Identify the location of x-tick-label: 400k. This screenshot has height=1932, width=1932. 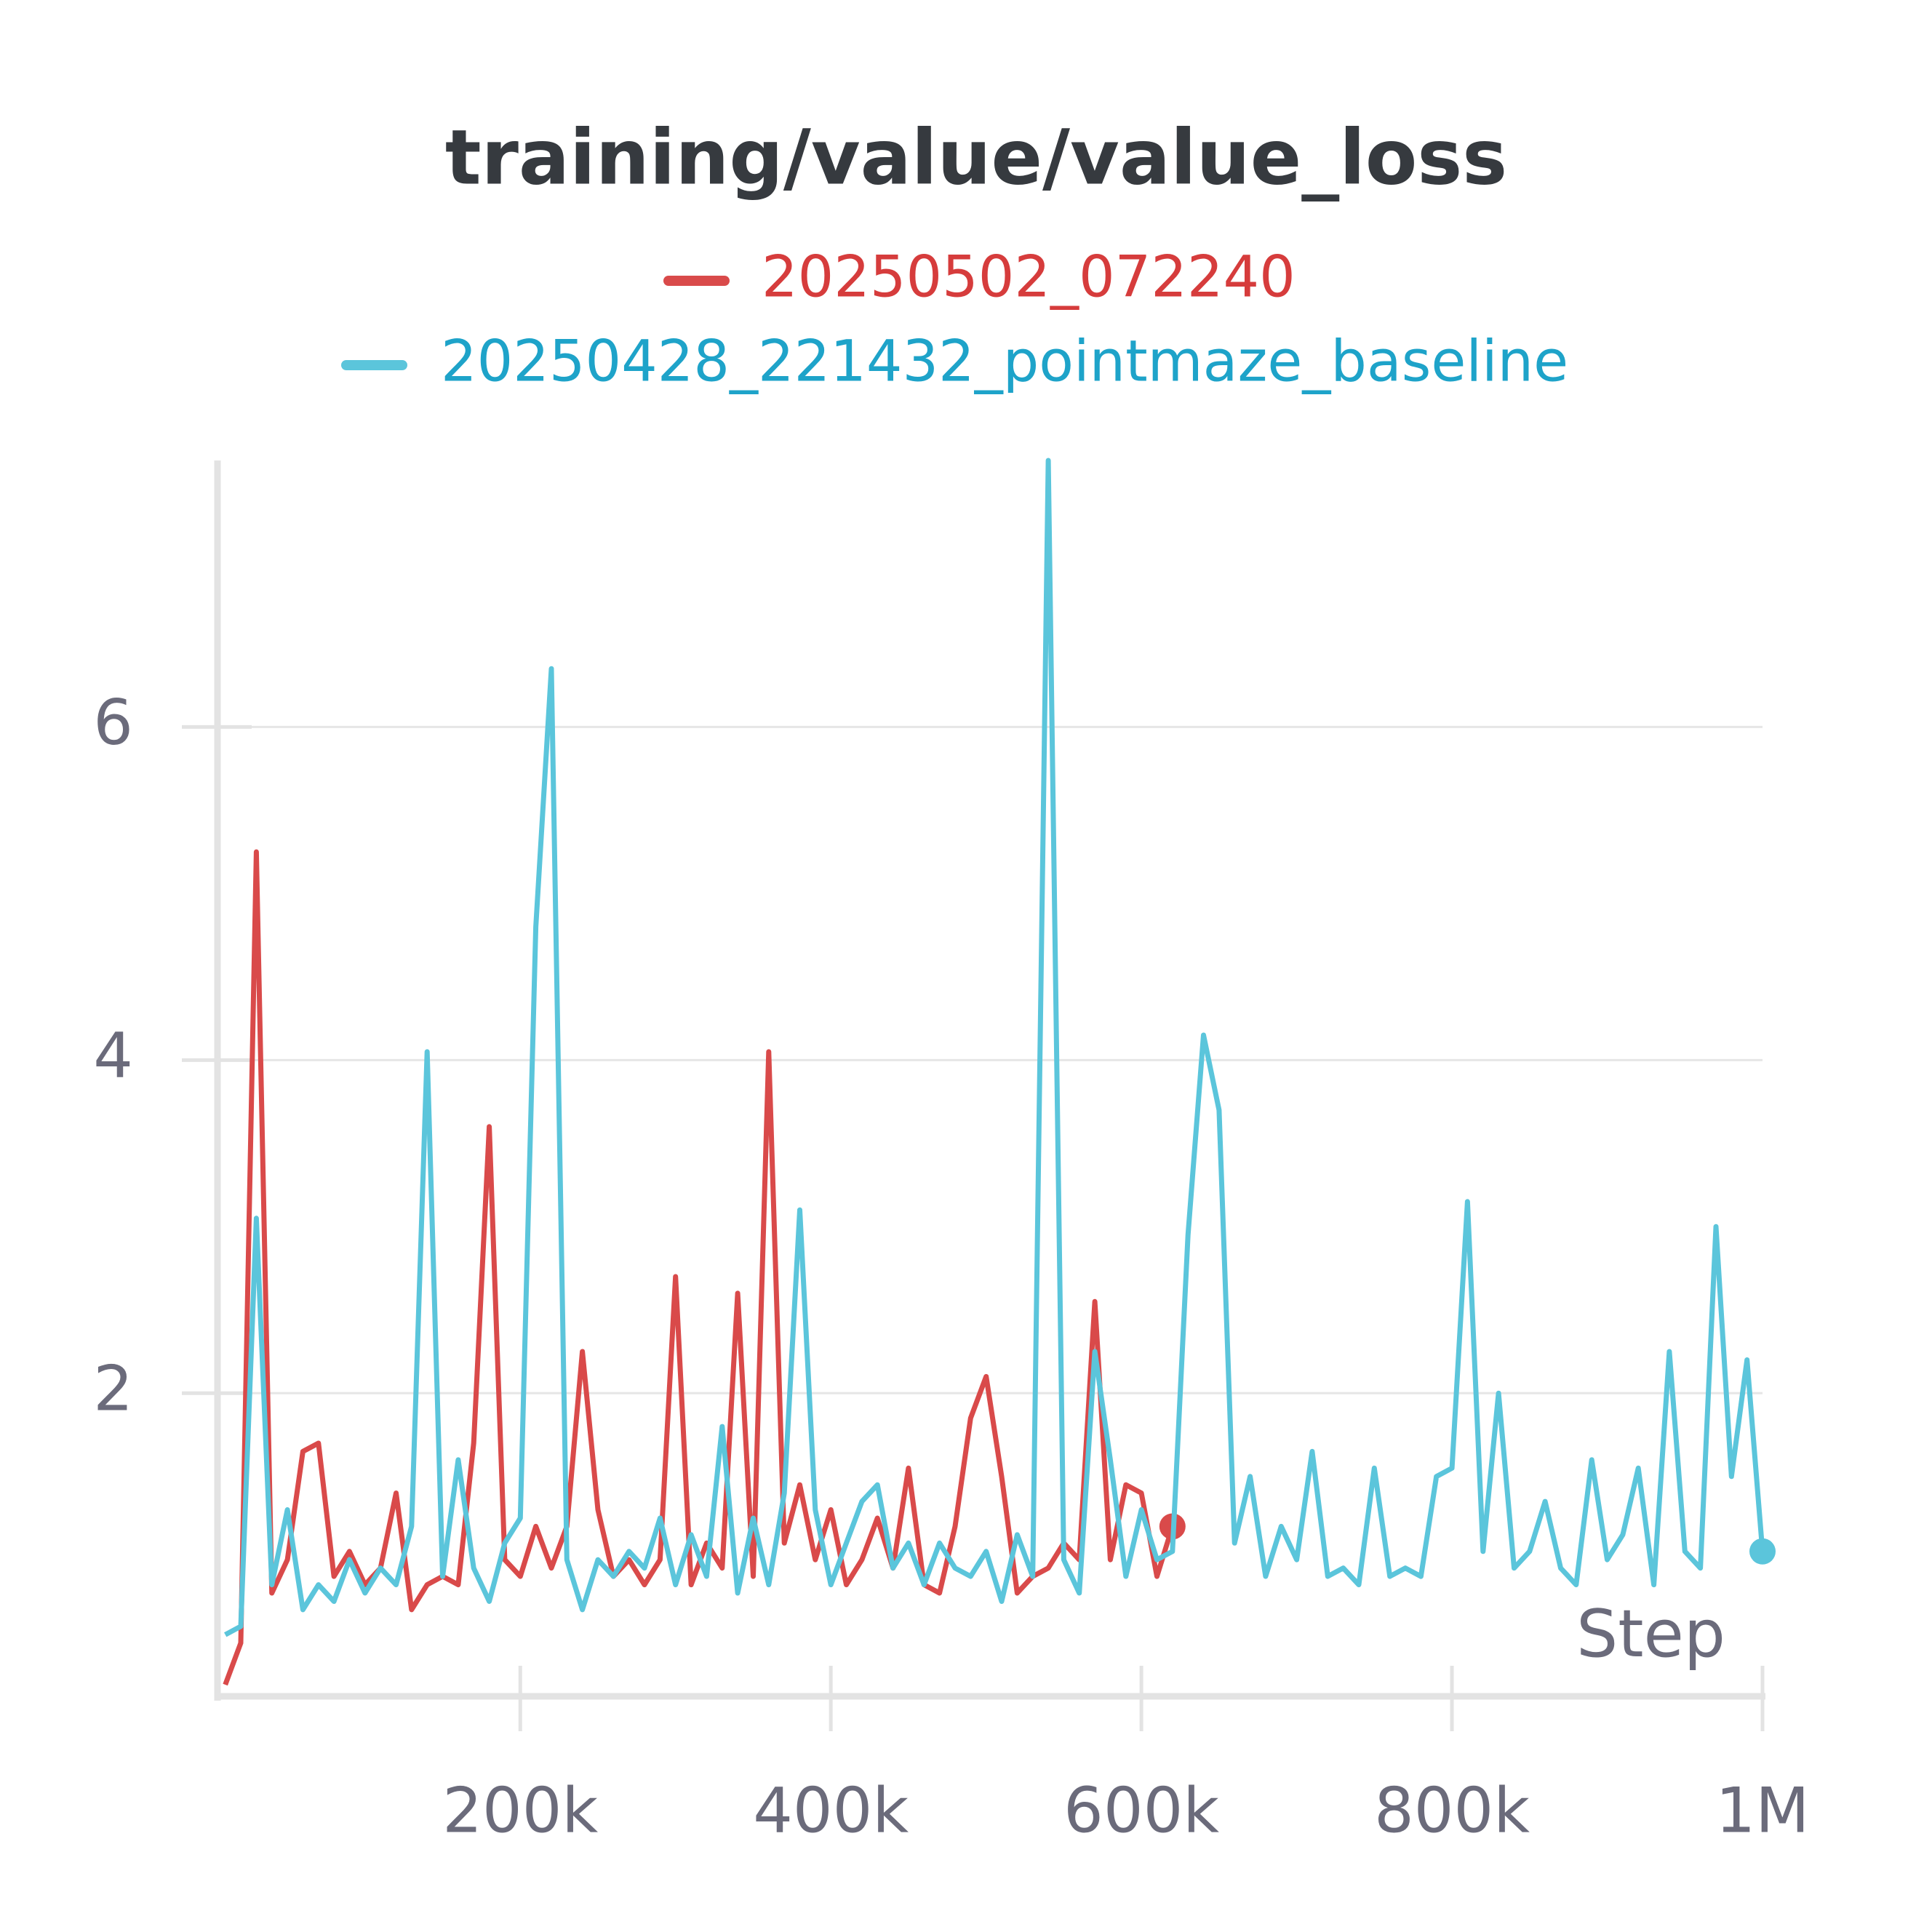
(831, 1810).